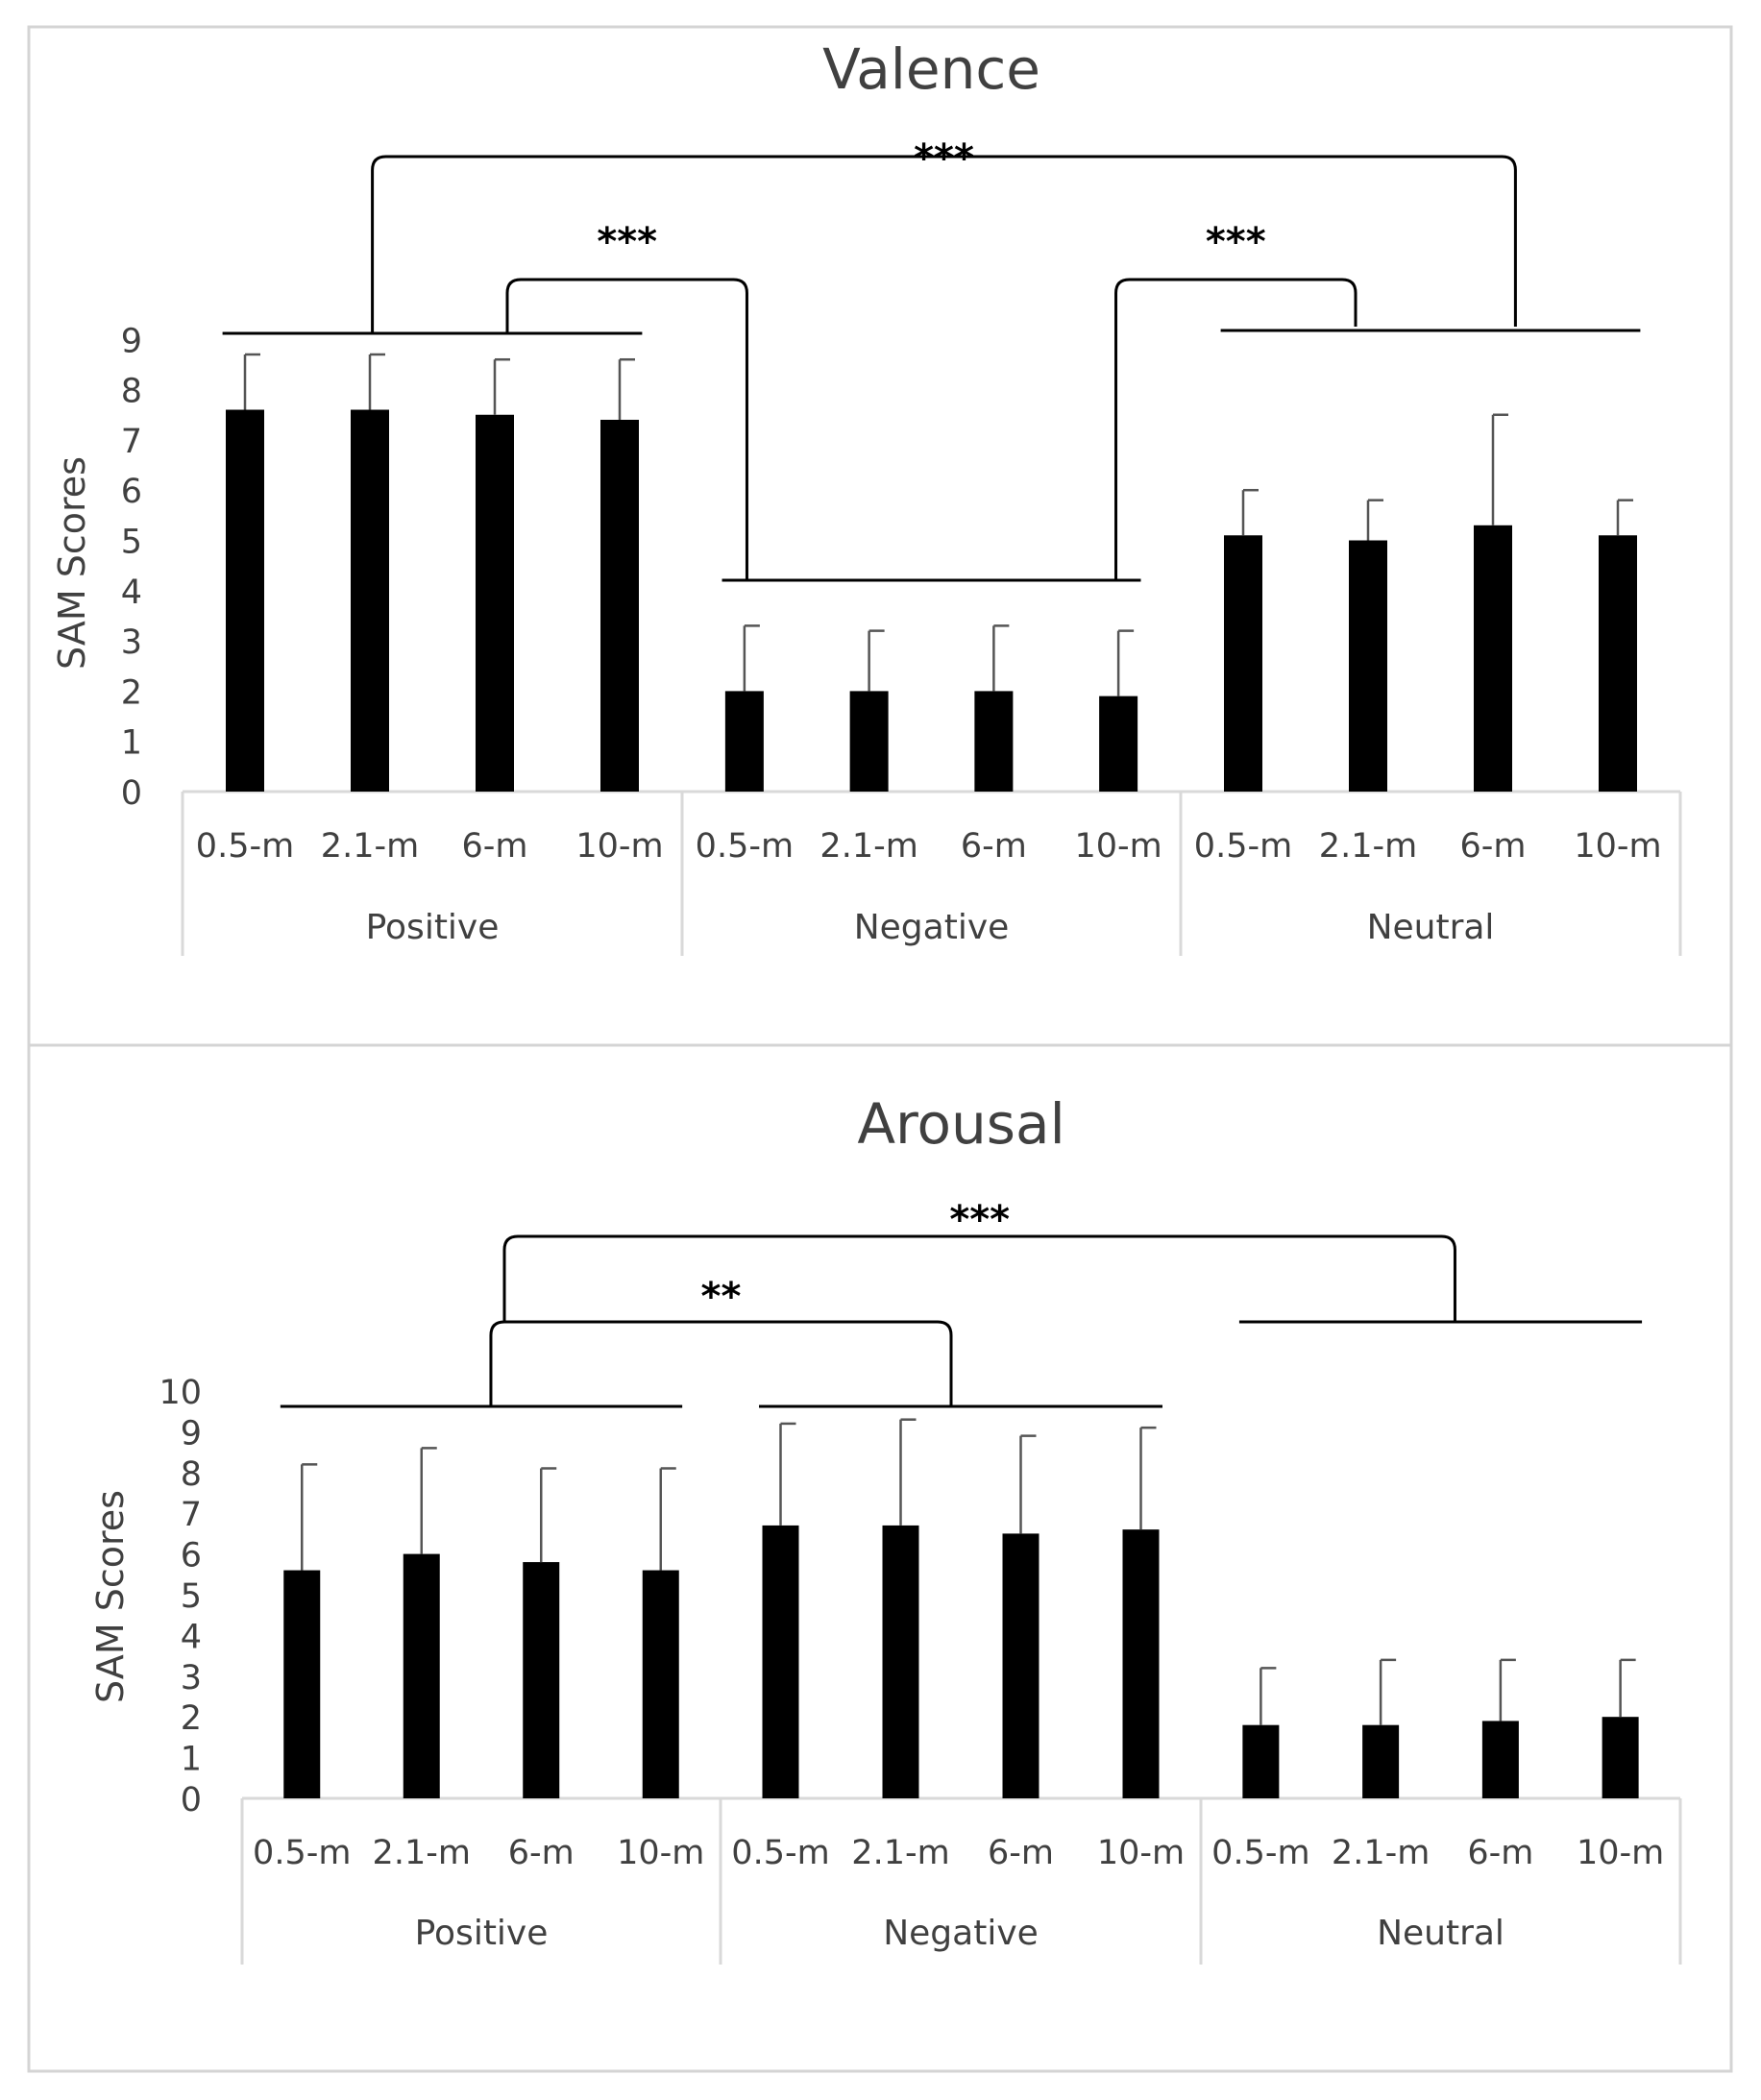 The height and width of the screenshot is (2100, 1761). What do you see at coordinates (960, 1124) in the screenshot?
I see `chart-title: Arousal` at bounding box center [960, 1124].